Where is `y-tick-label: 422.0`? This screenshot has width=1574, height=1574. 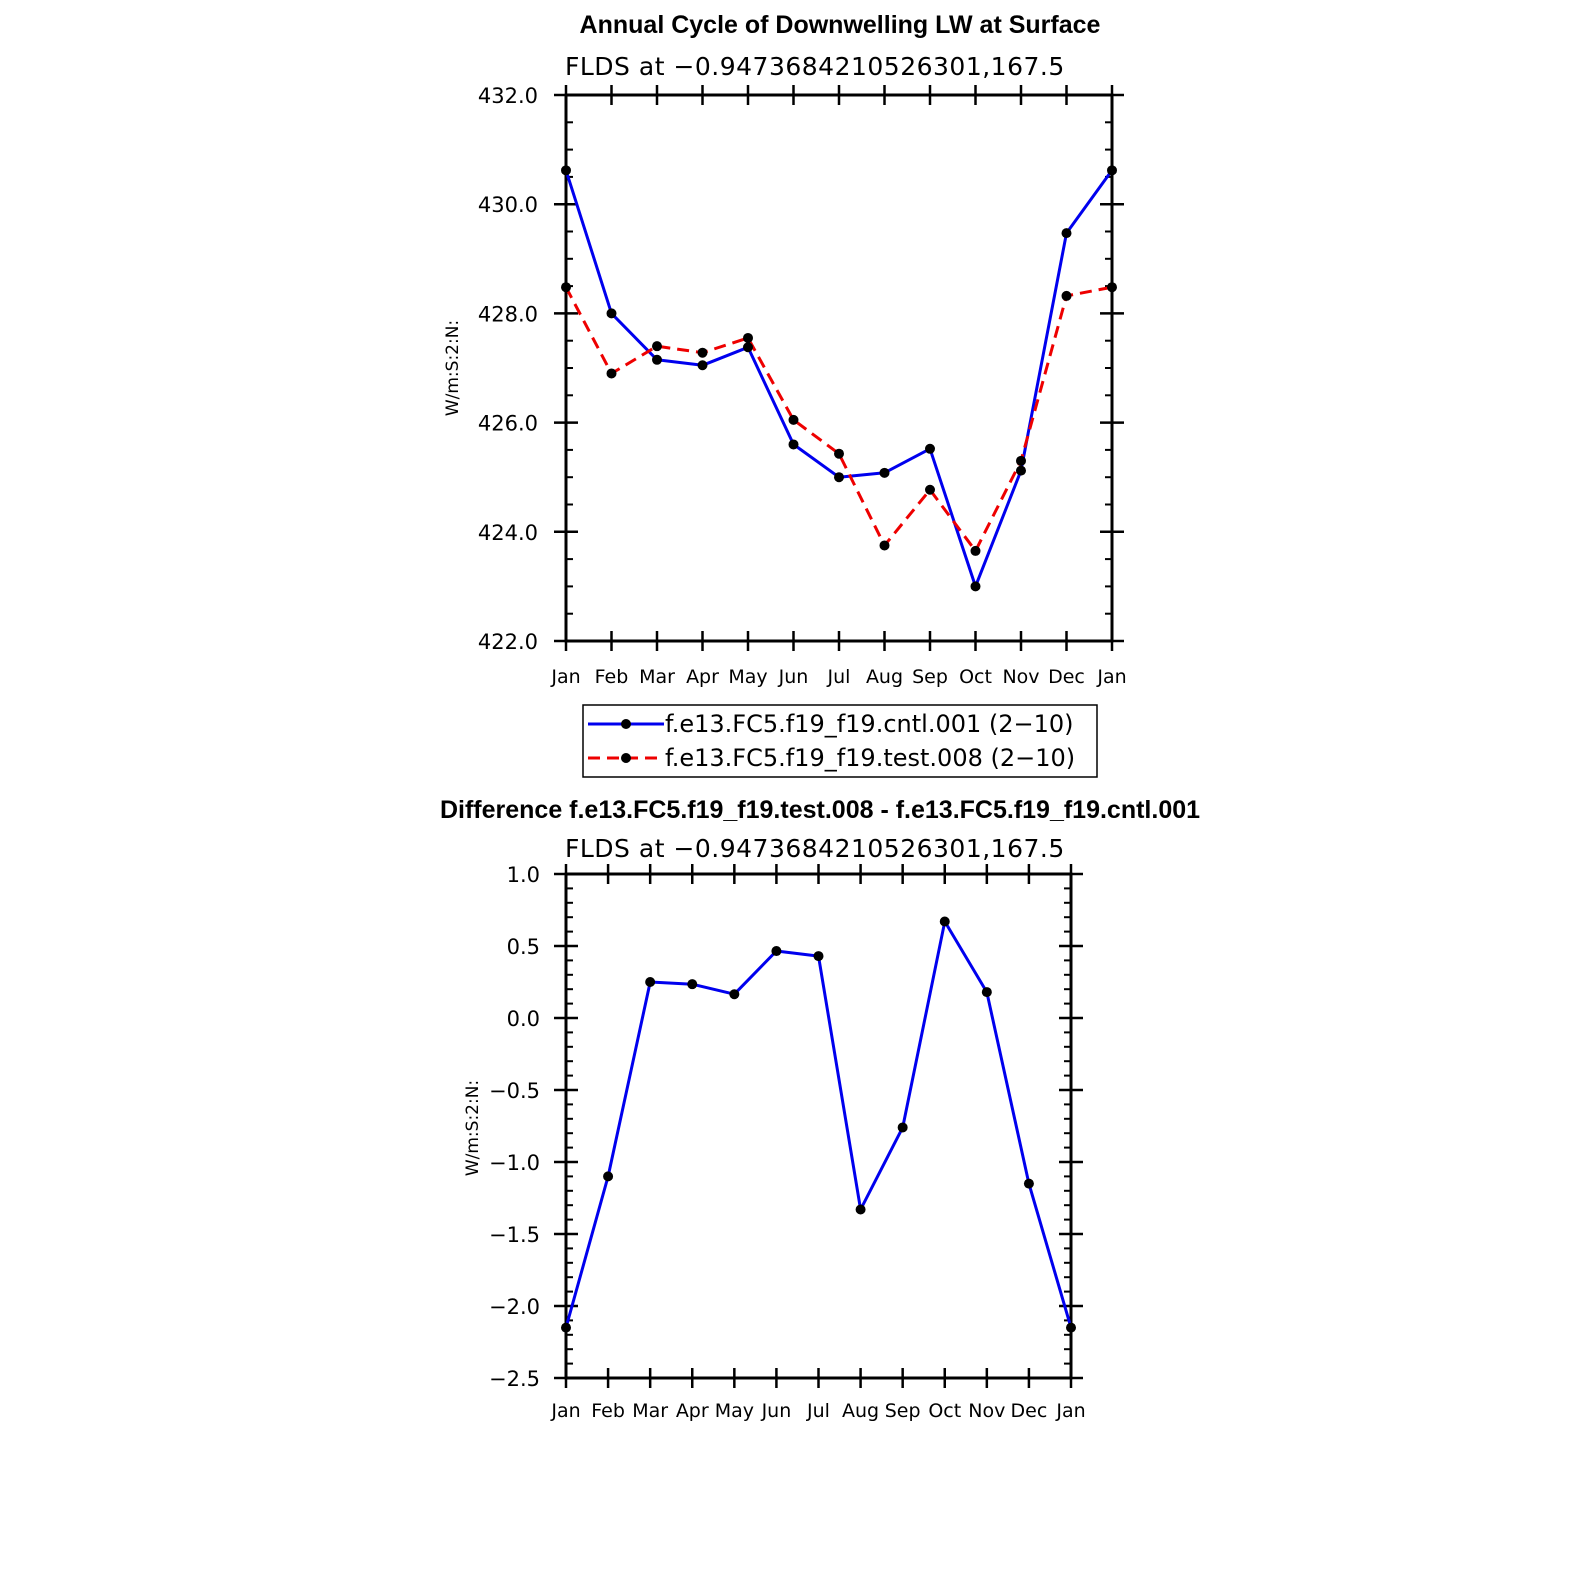
y-tick-label: 422.0 is located at coordinates (508, 642).